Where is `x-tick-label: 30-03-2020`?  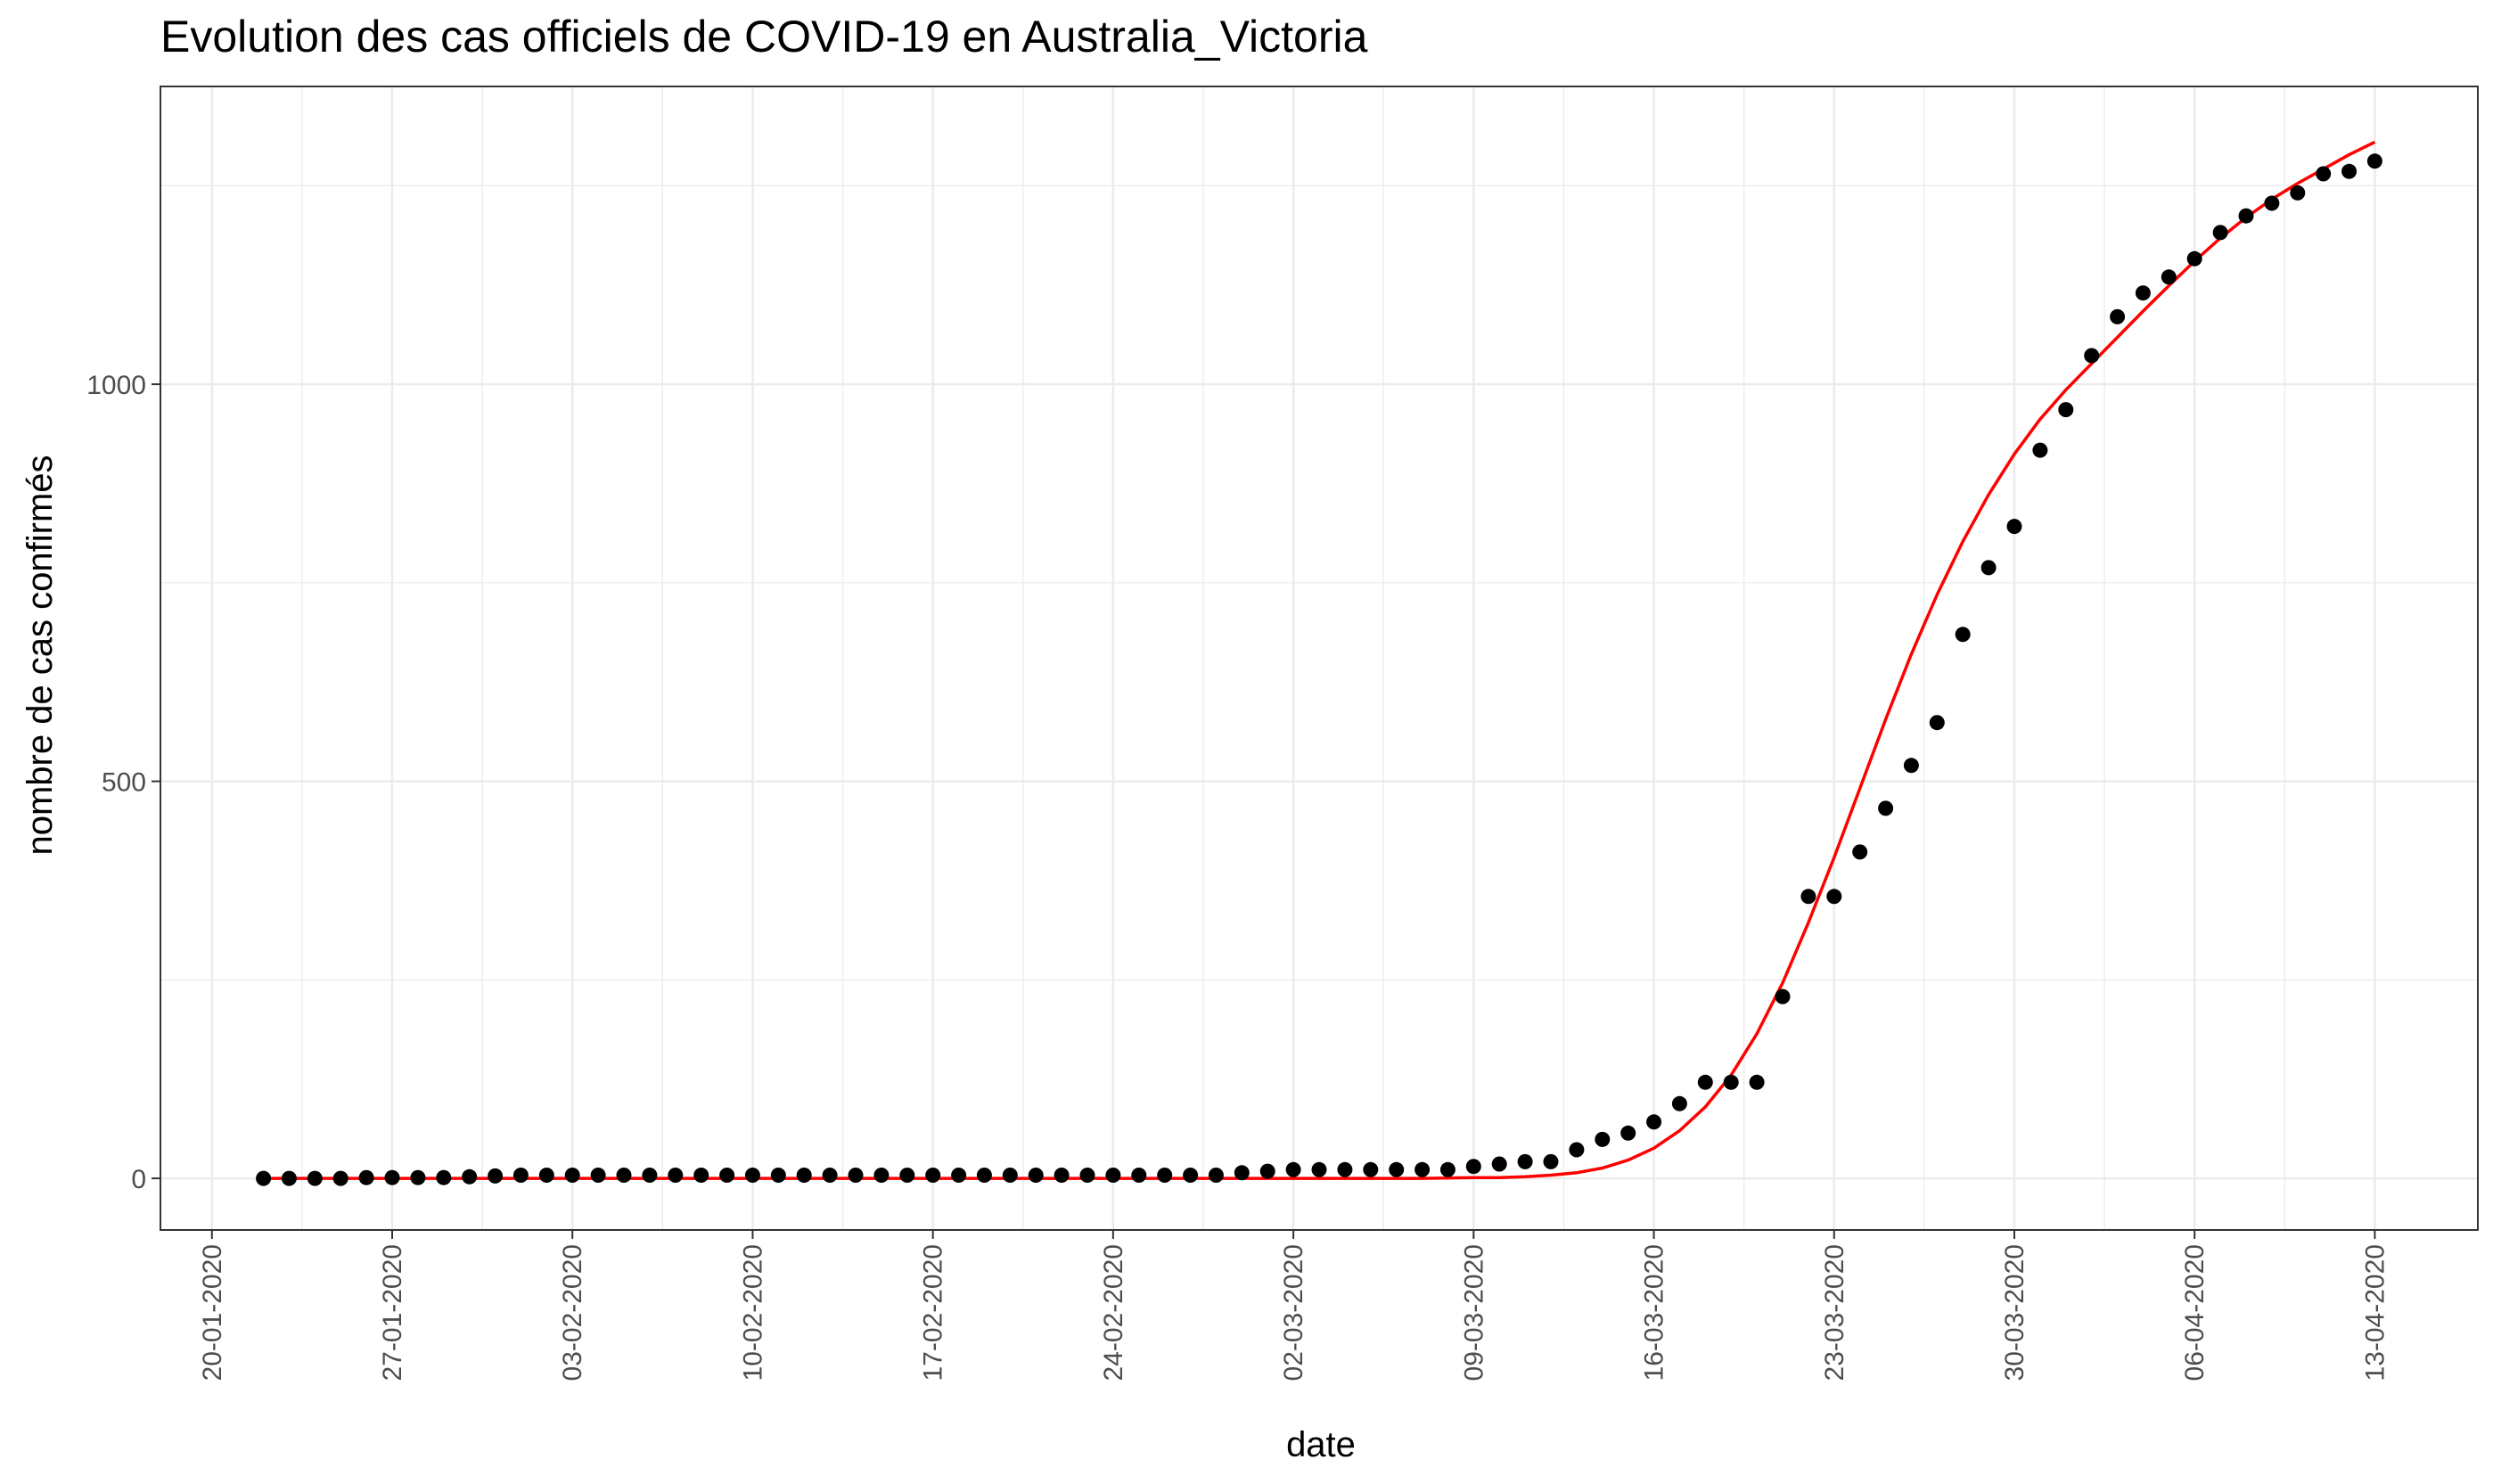 x-tick-label: 30-03-2020 is located at coordinates (2015, 1312).